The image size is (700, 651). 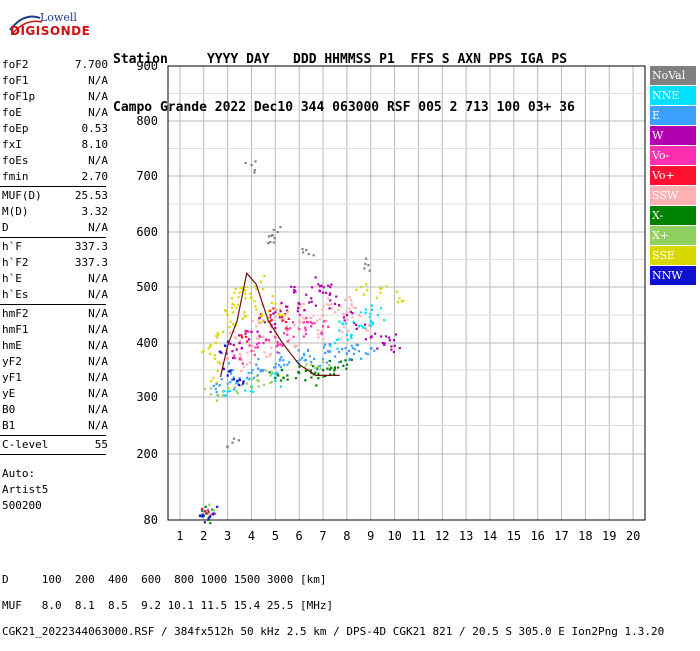 What do you see at coordinates (56, 346) in the screenshot?
I see `param-row: hmE N/A` at bounding box center [56, 346].